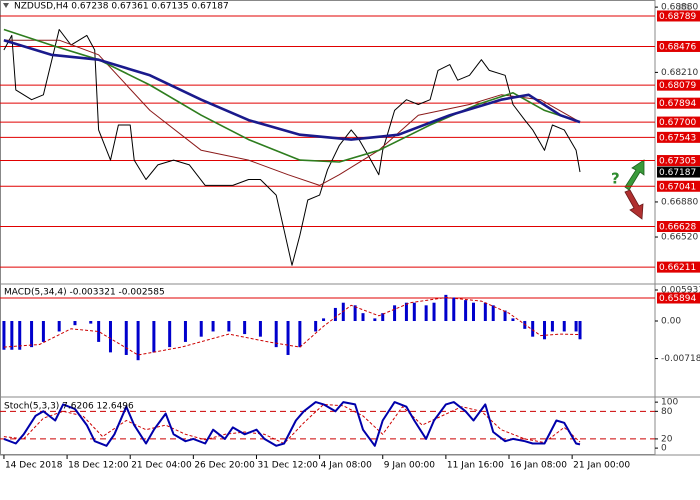  What do you see at coordinates (679, 202) in the screenshot?
I see `y-tick-label: 0.66880` at bounding box center [679, 202].